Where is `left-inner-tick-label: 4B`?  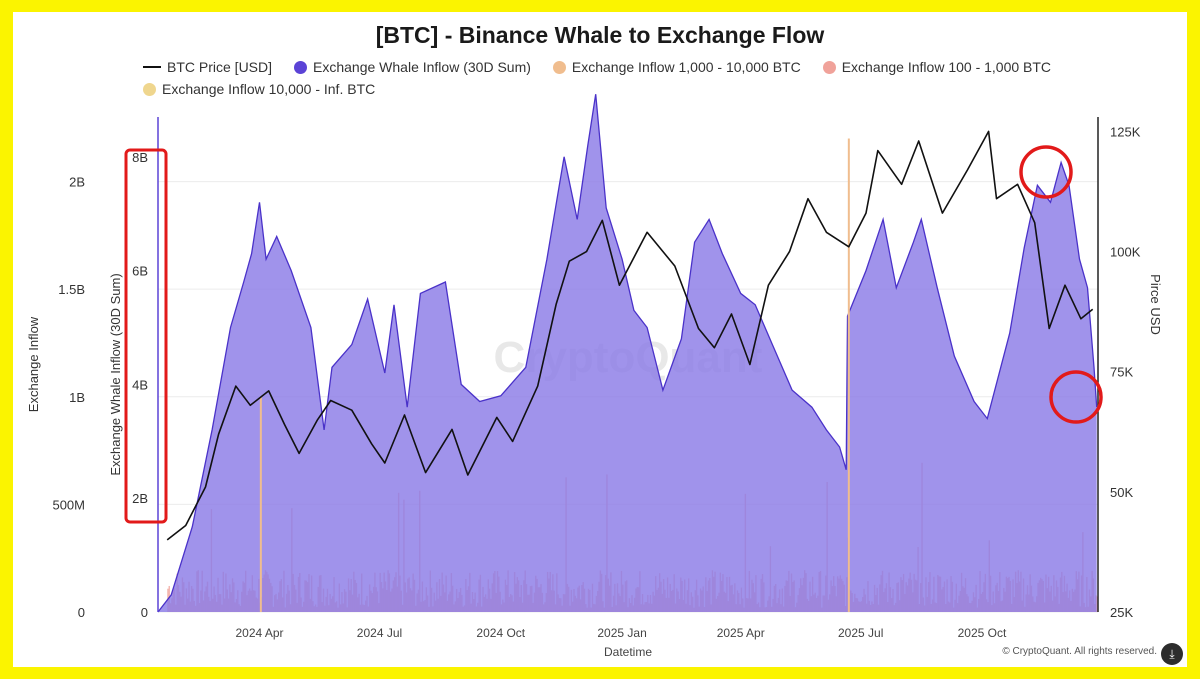
left-inner-tick-label: 4B is located at coordinates (140, 384).